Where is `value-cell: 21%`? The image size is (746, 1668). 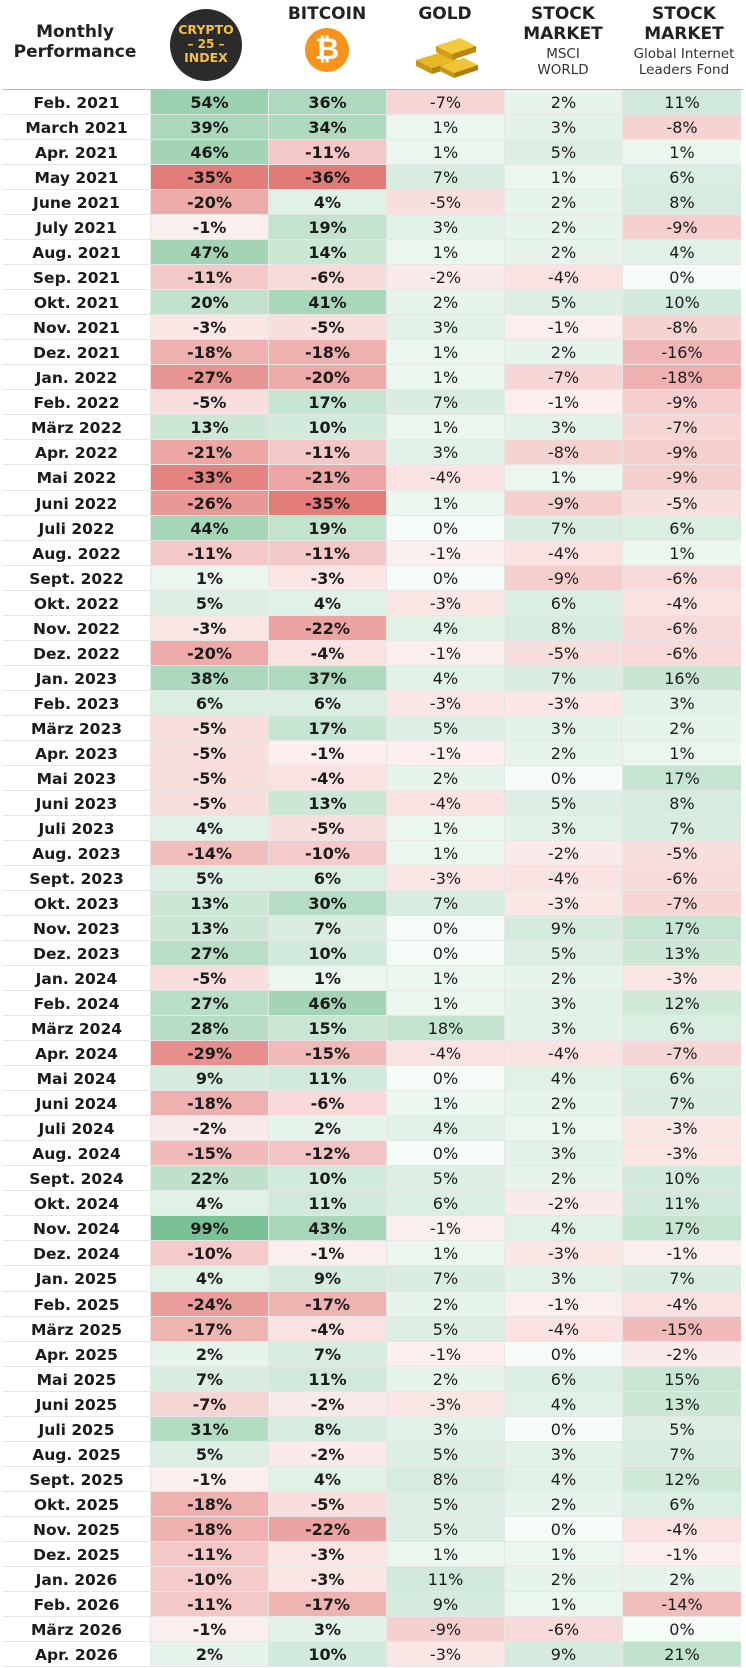 value-cell: 21% is located at coordinates (682, 1654).